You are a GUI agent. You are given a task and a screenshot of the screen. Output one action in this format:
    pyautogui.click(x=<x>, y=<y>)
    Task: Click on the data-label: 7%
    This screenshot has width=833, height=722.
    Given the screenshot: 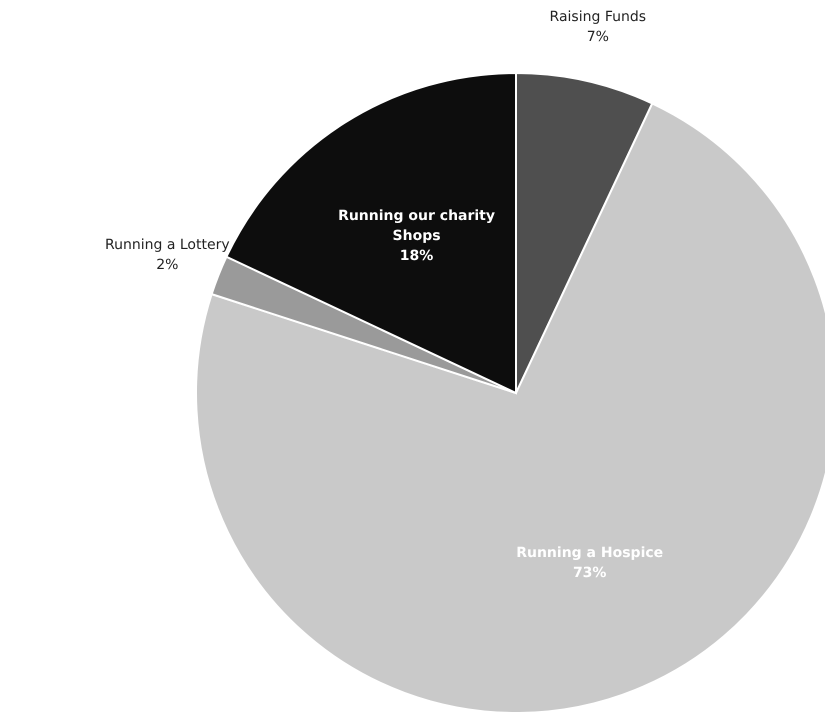 What is the action you would take?
    pyautogui.click(x=597, y=36)
    